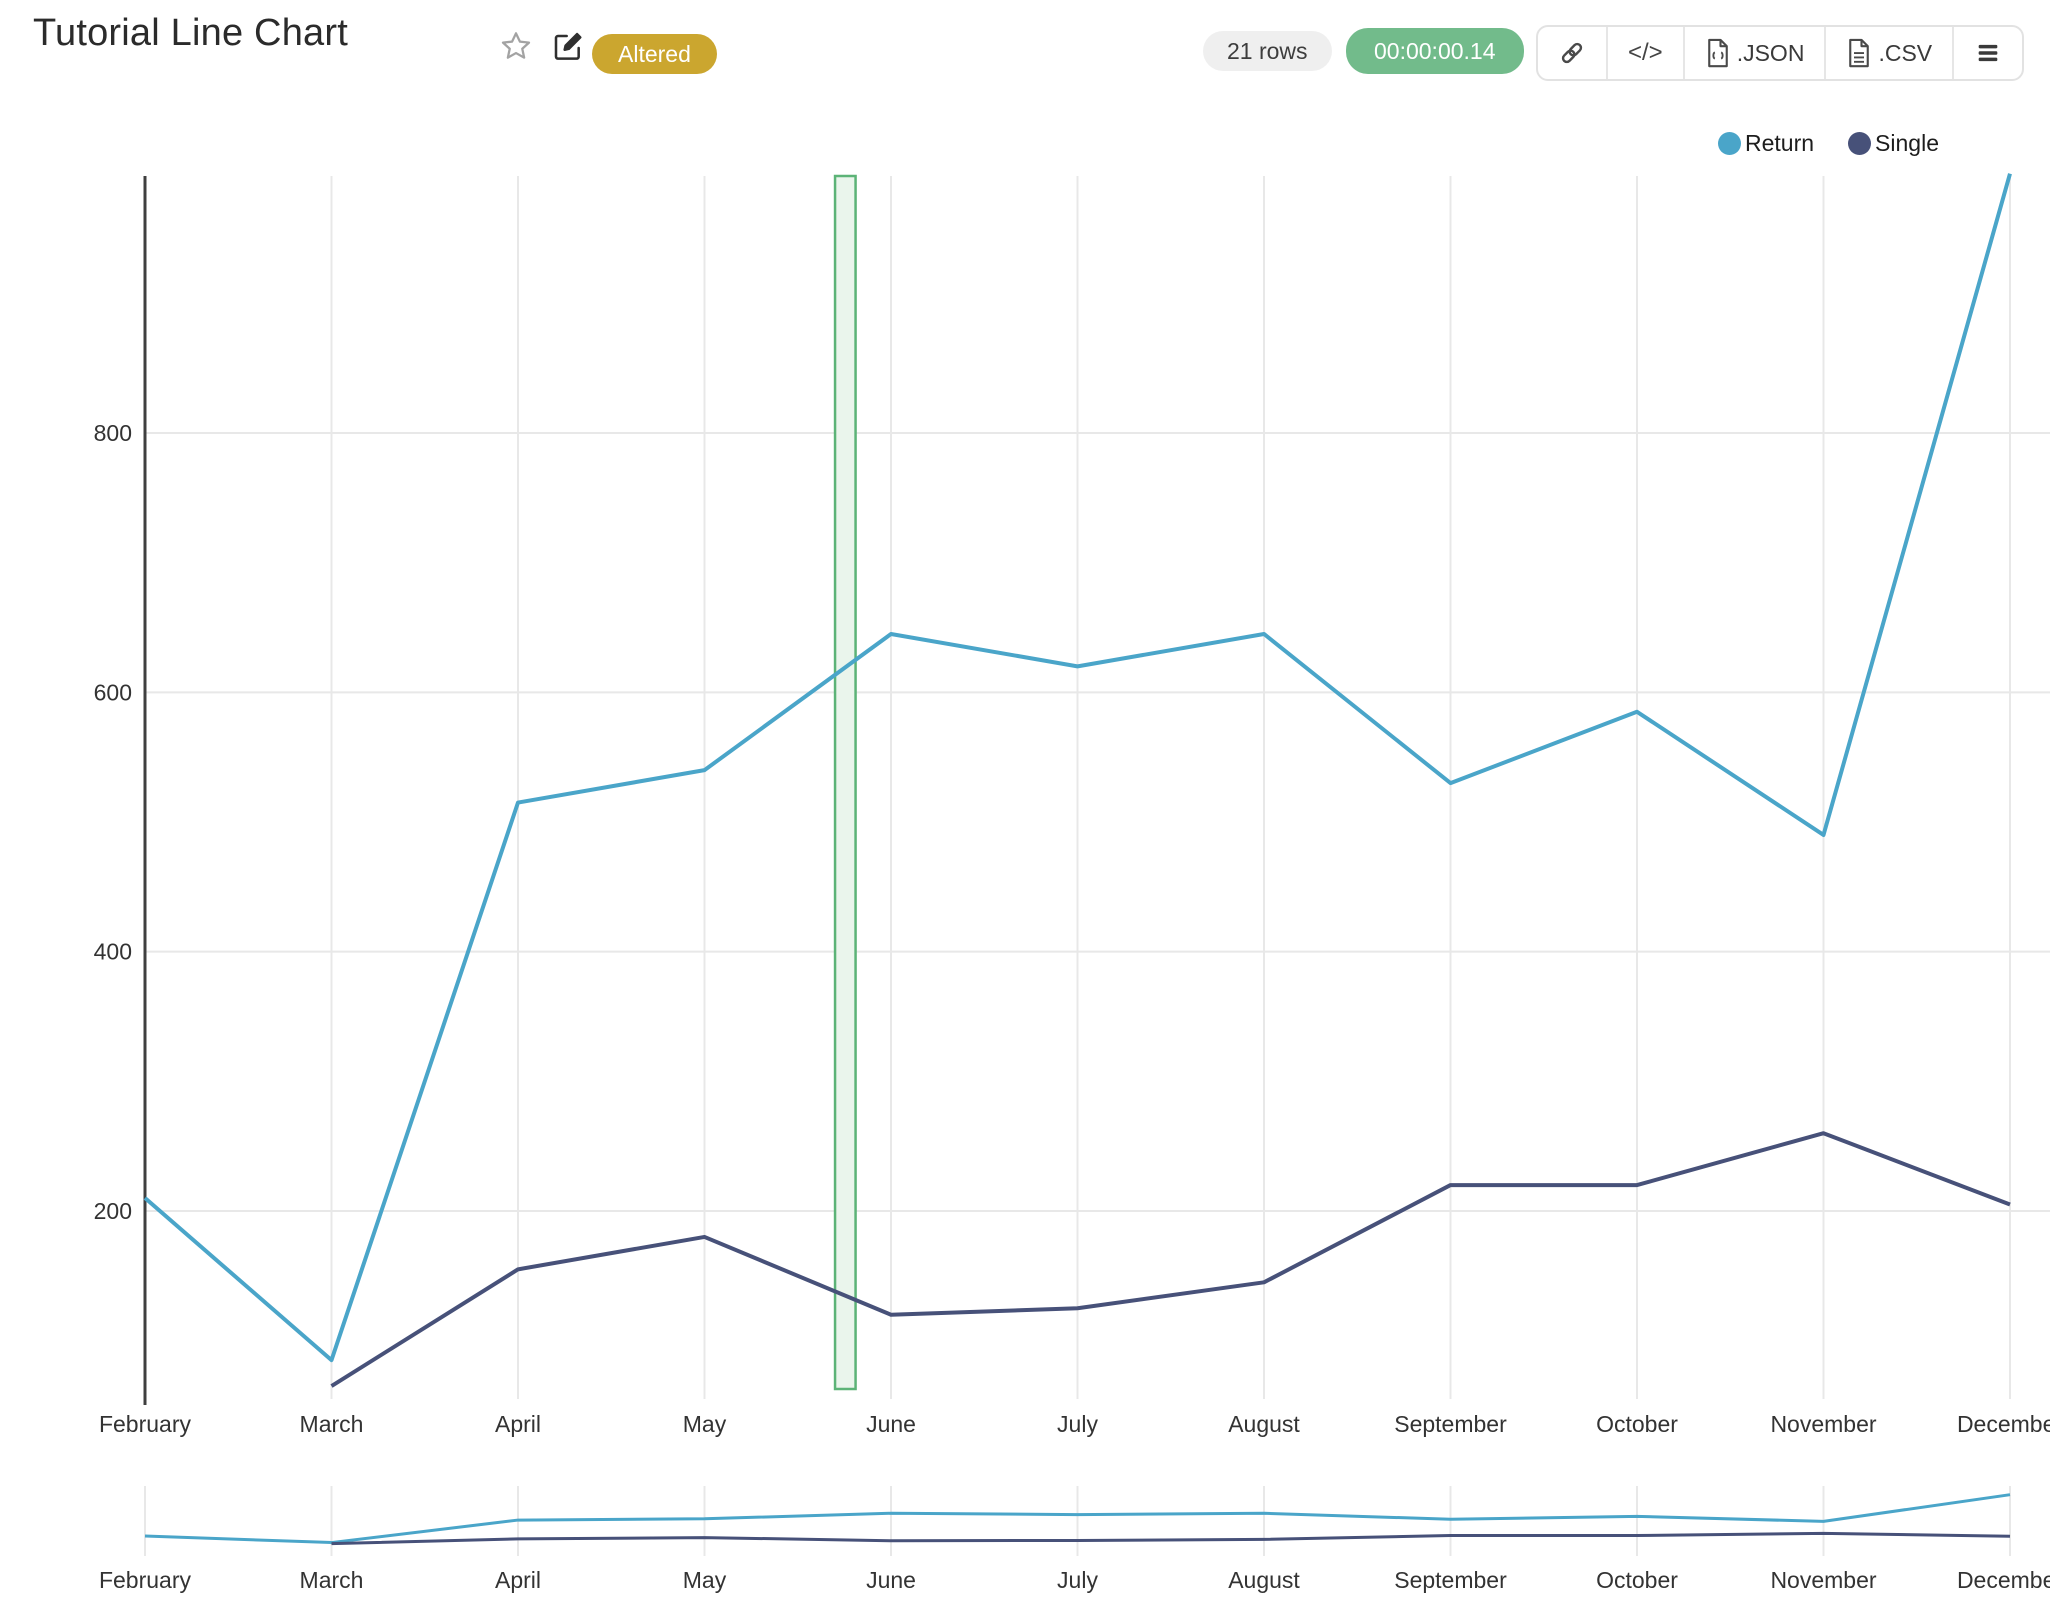 The height and width of the screenshot is (1598, 2050). I want to click on range-selector-label: October, so click(1637, 1580).